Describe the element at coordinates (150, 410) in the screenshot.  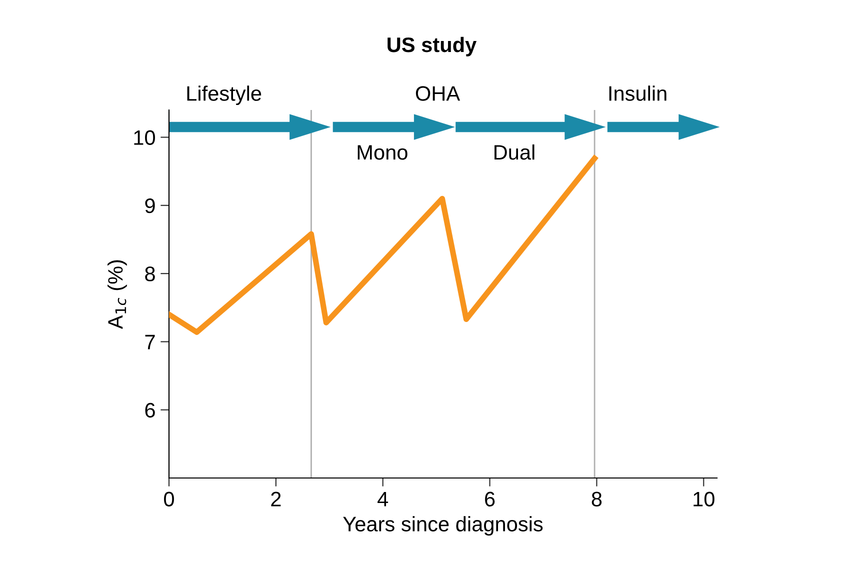
I see `y-tick-label: 6` at that location.